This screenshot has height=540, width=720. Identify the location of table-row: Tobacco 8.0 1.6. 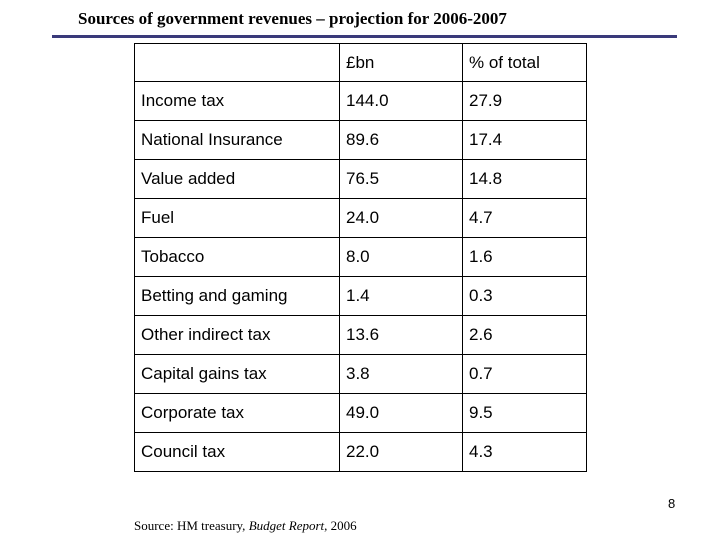
(360, 257).